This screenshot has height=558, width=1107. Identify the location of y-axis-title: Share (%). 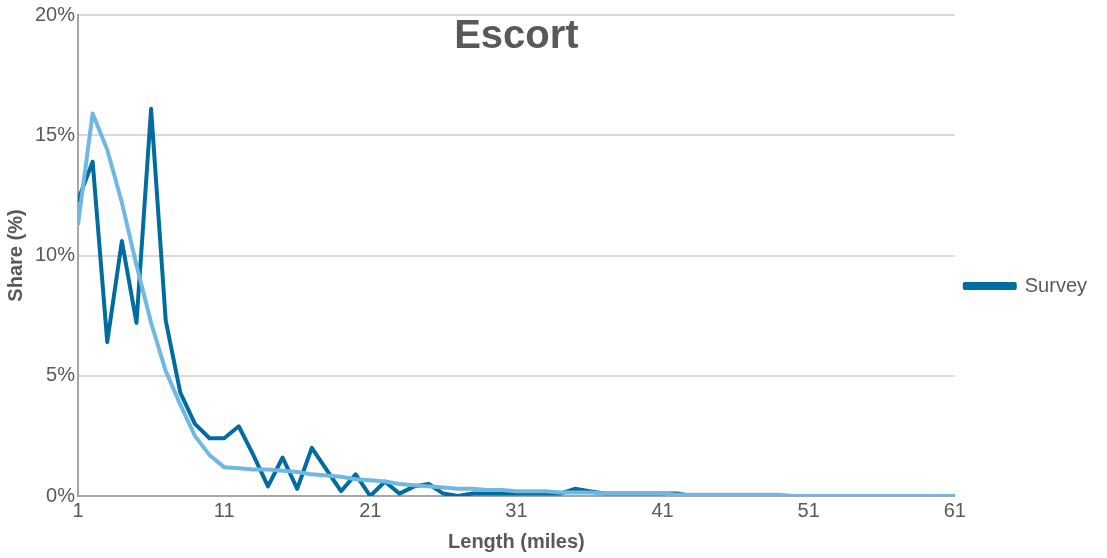
(14, 255).